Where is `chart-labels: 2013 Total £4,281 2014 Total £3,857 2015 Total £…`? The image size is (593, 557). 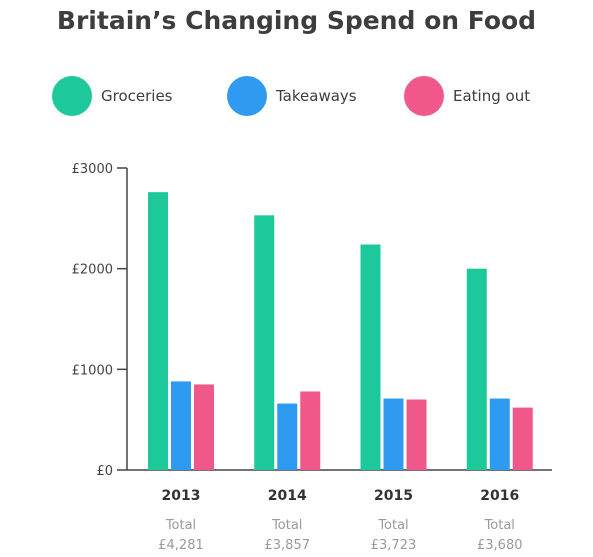 chart-labels: 2013 Total £4,281 2014 Total £3,857 2015 Total £… is located at coordinates (340, 520).